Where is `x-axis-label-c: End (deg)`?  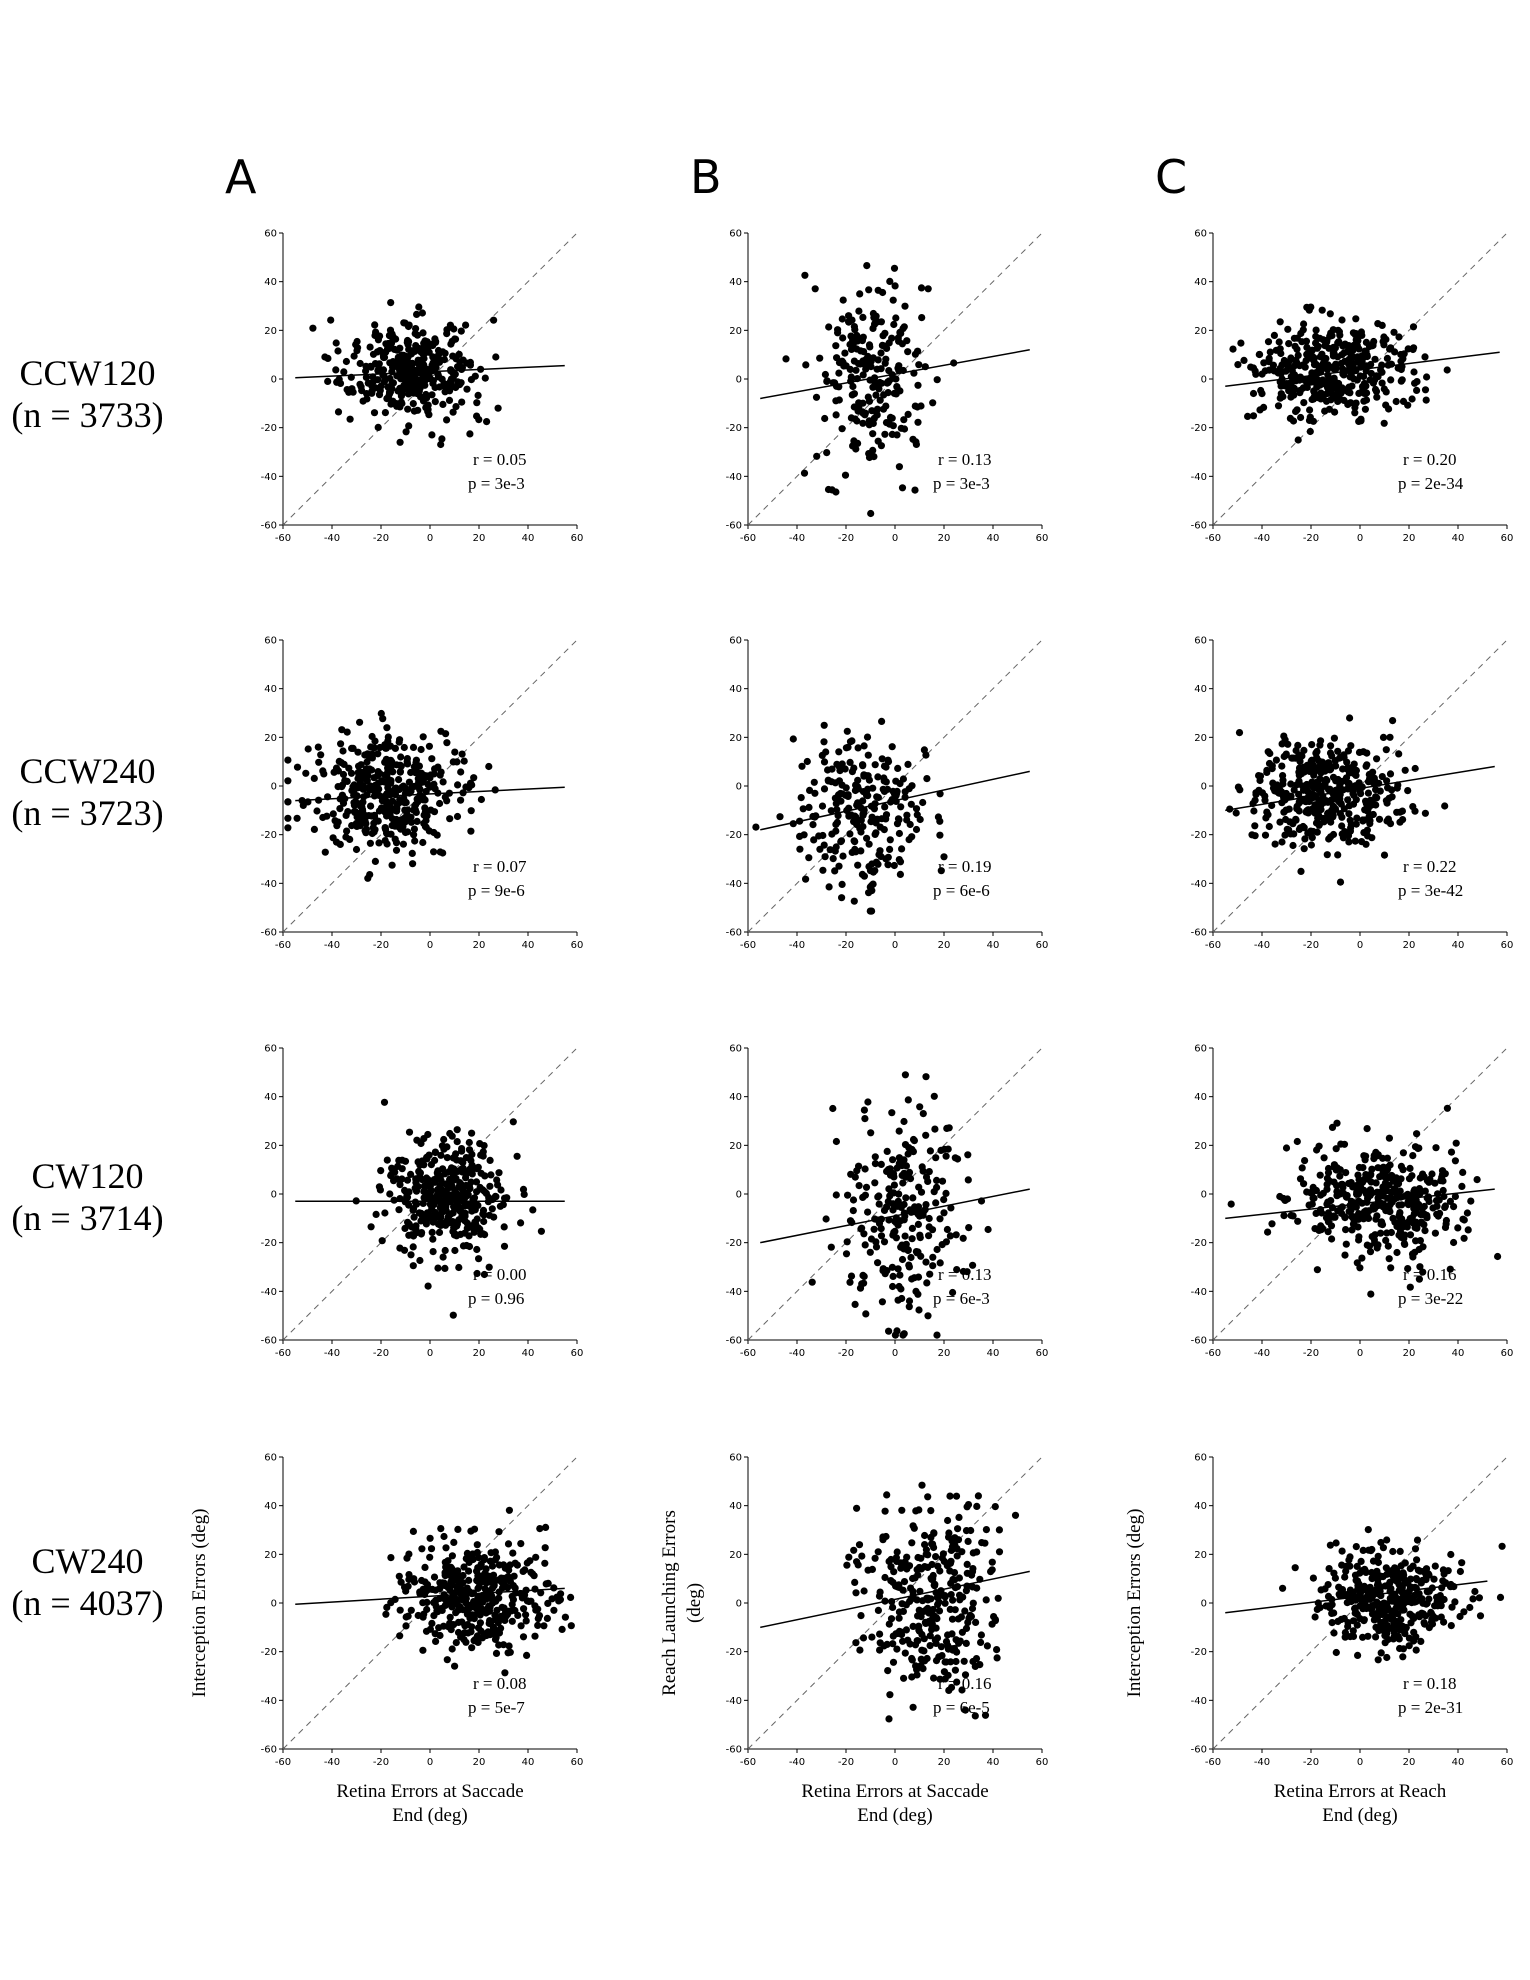
x-axis-label-c: End (deg) is located at coordinates (1359, 1815).